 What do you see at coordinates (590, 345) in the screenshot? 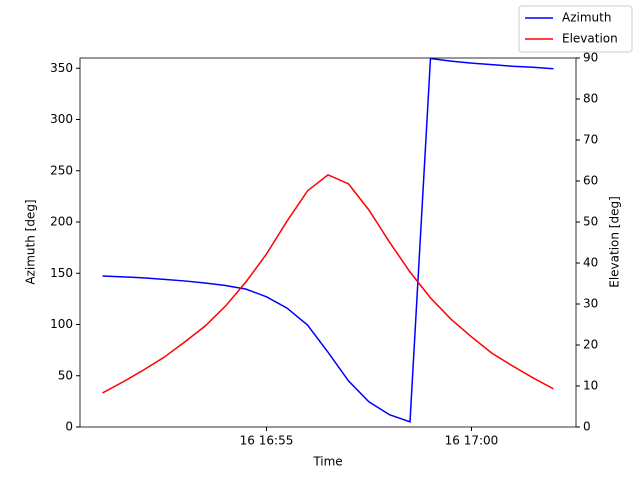
I see `y2-tick-label: 20` at bounding box center [590, 345].